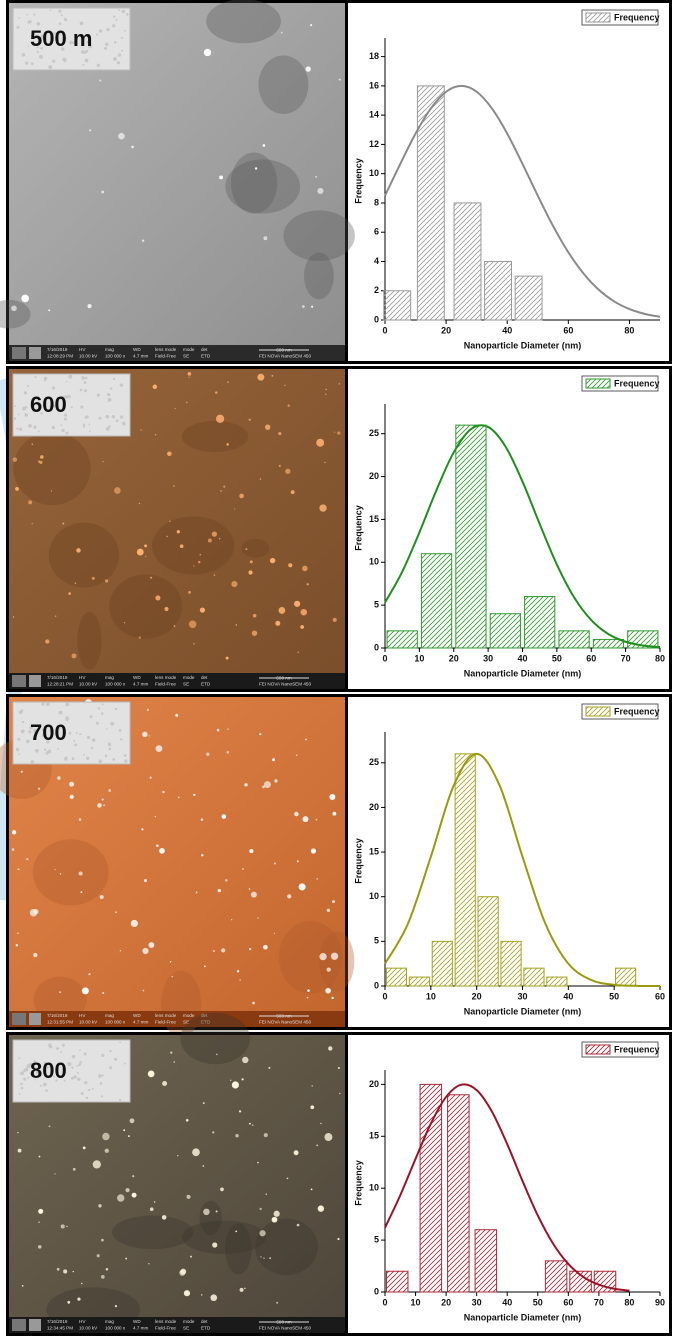 This screenshot has width=673, height=1336. I want to click on x-tick-label: 60, so click(660, 996).